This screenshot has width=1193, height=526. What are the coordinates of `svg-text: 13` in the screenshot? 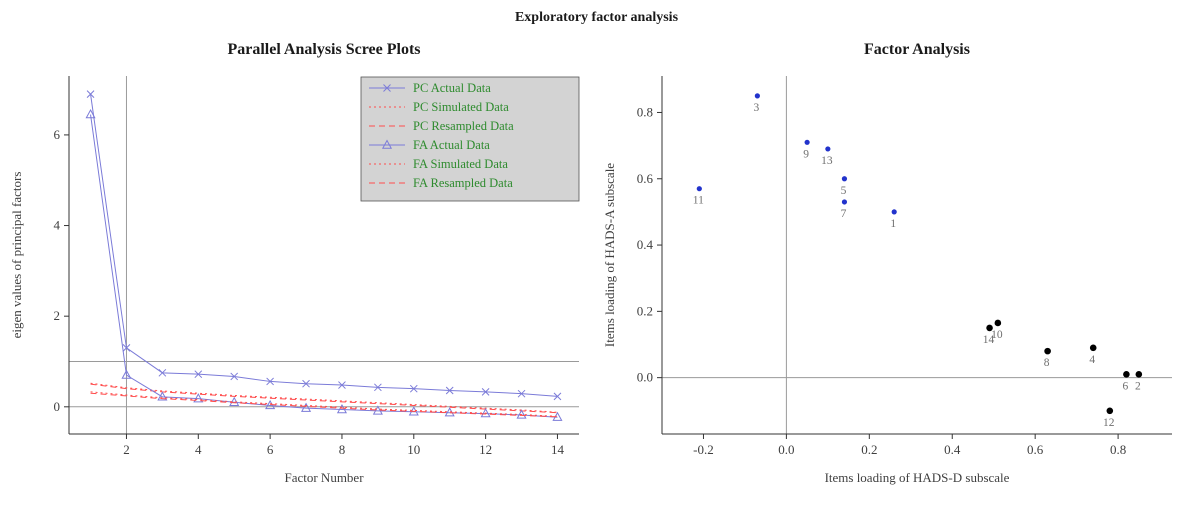 It's located at (827, 161).